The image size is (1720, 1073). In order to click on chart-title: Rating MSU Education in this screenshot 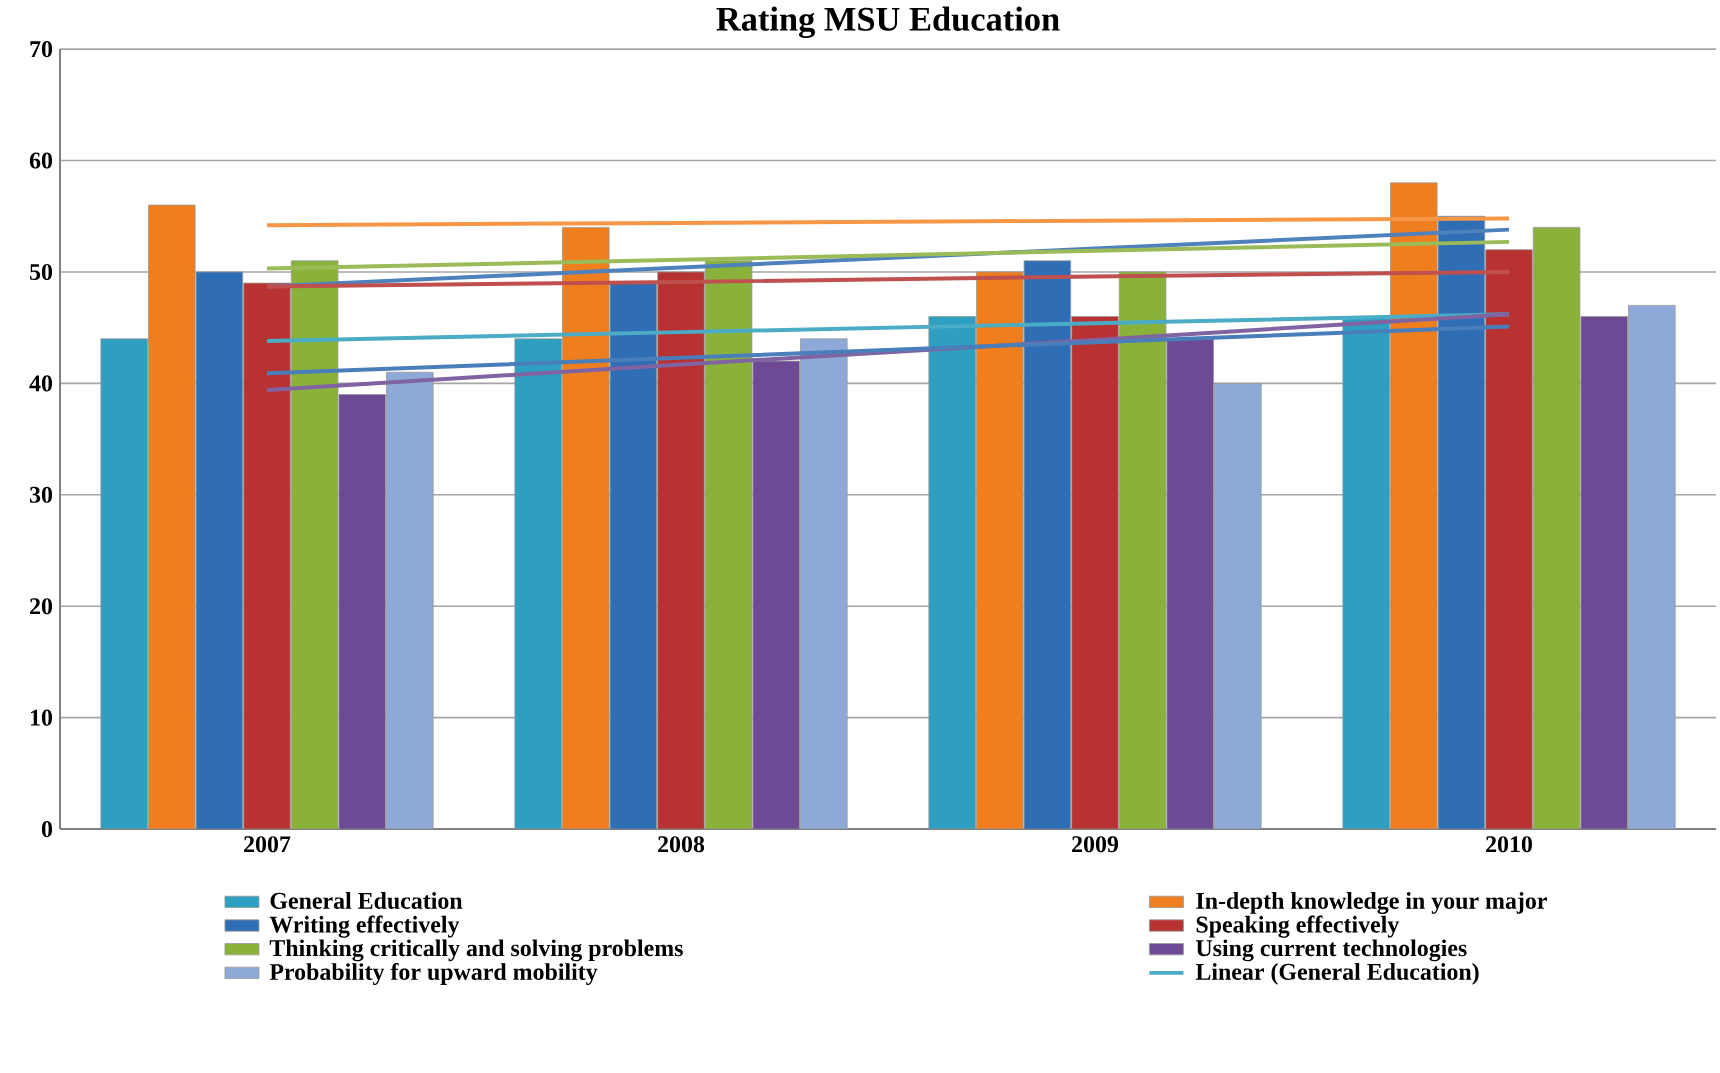, I will do `click(888, 22)`.